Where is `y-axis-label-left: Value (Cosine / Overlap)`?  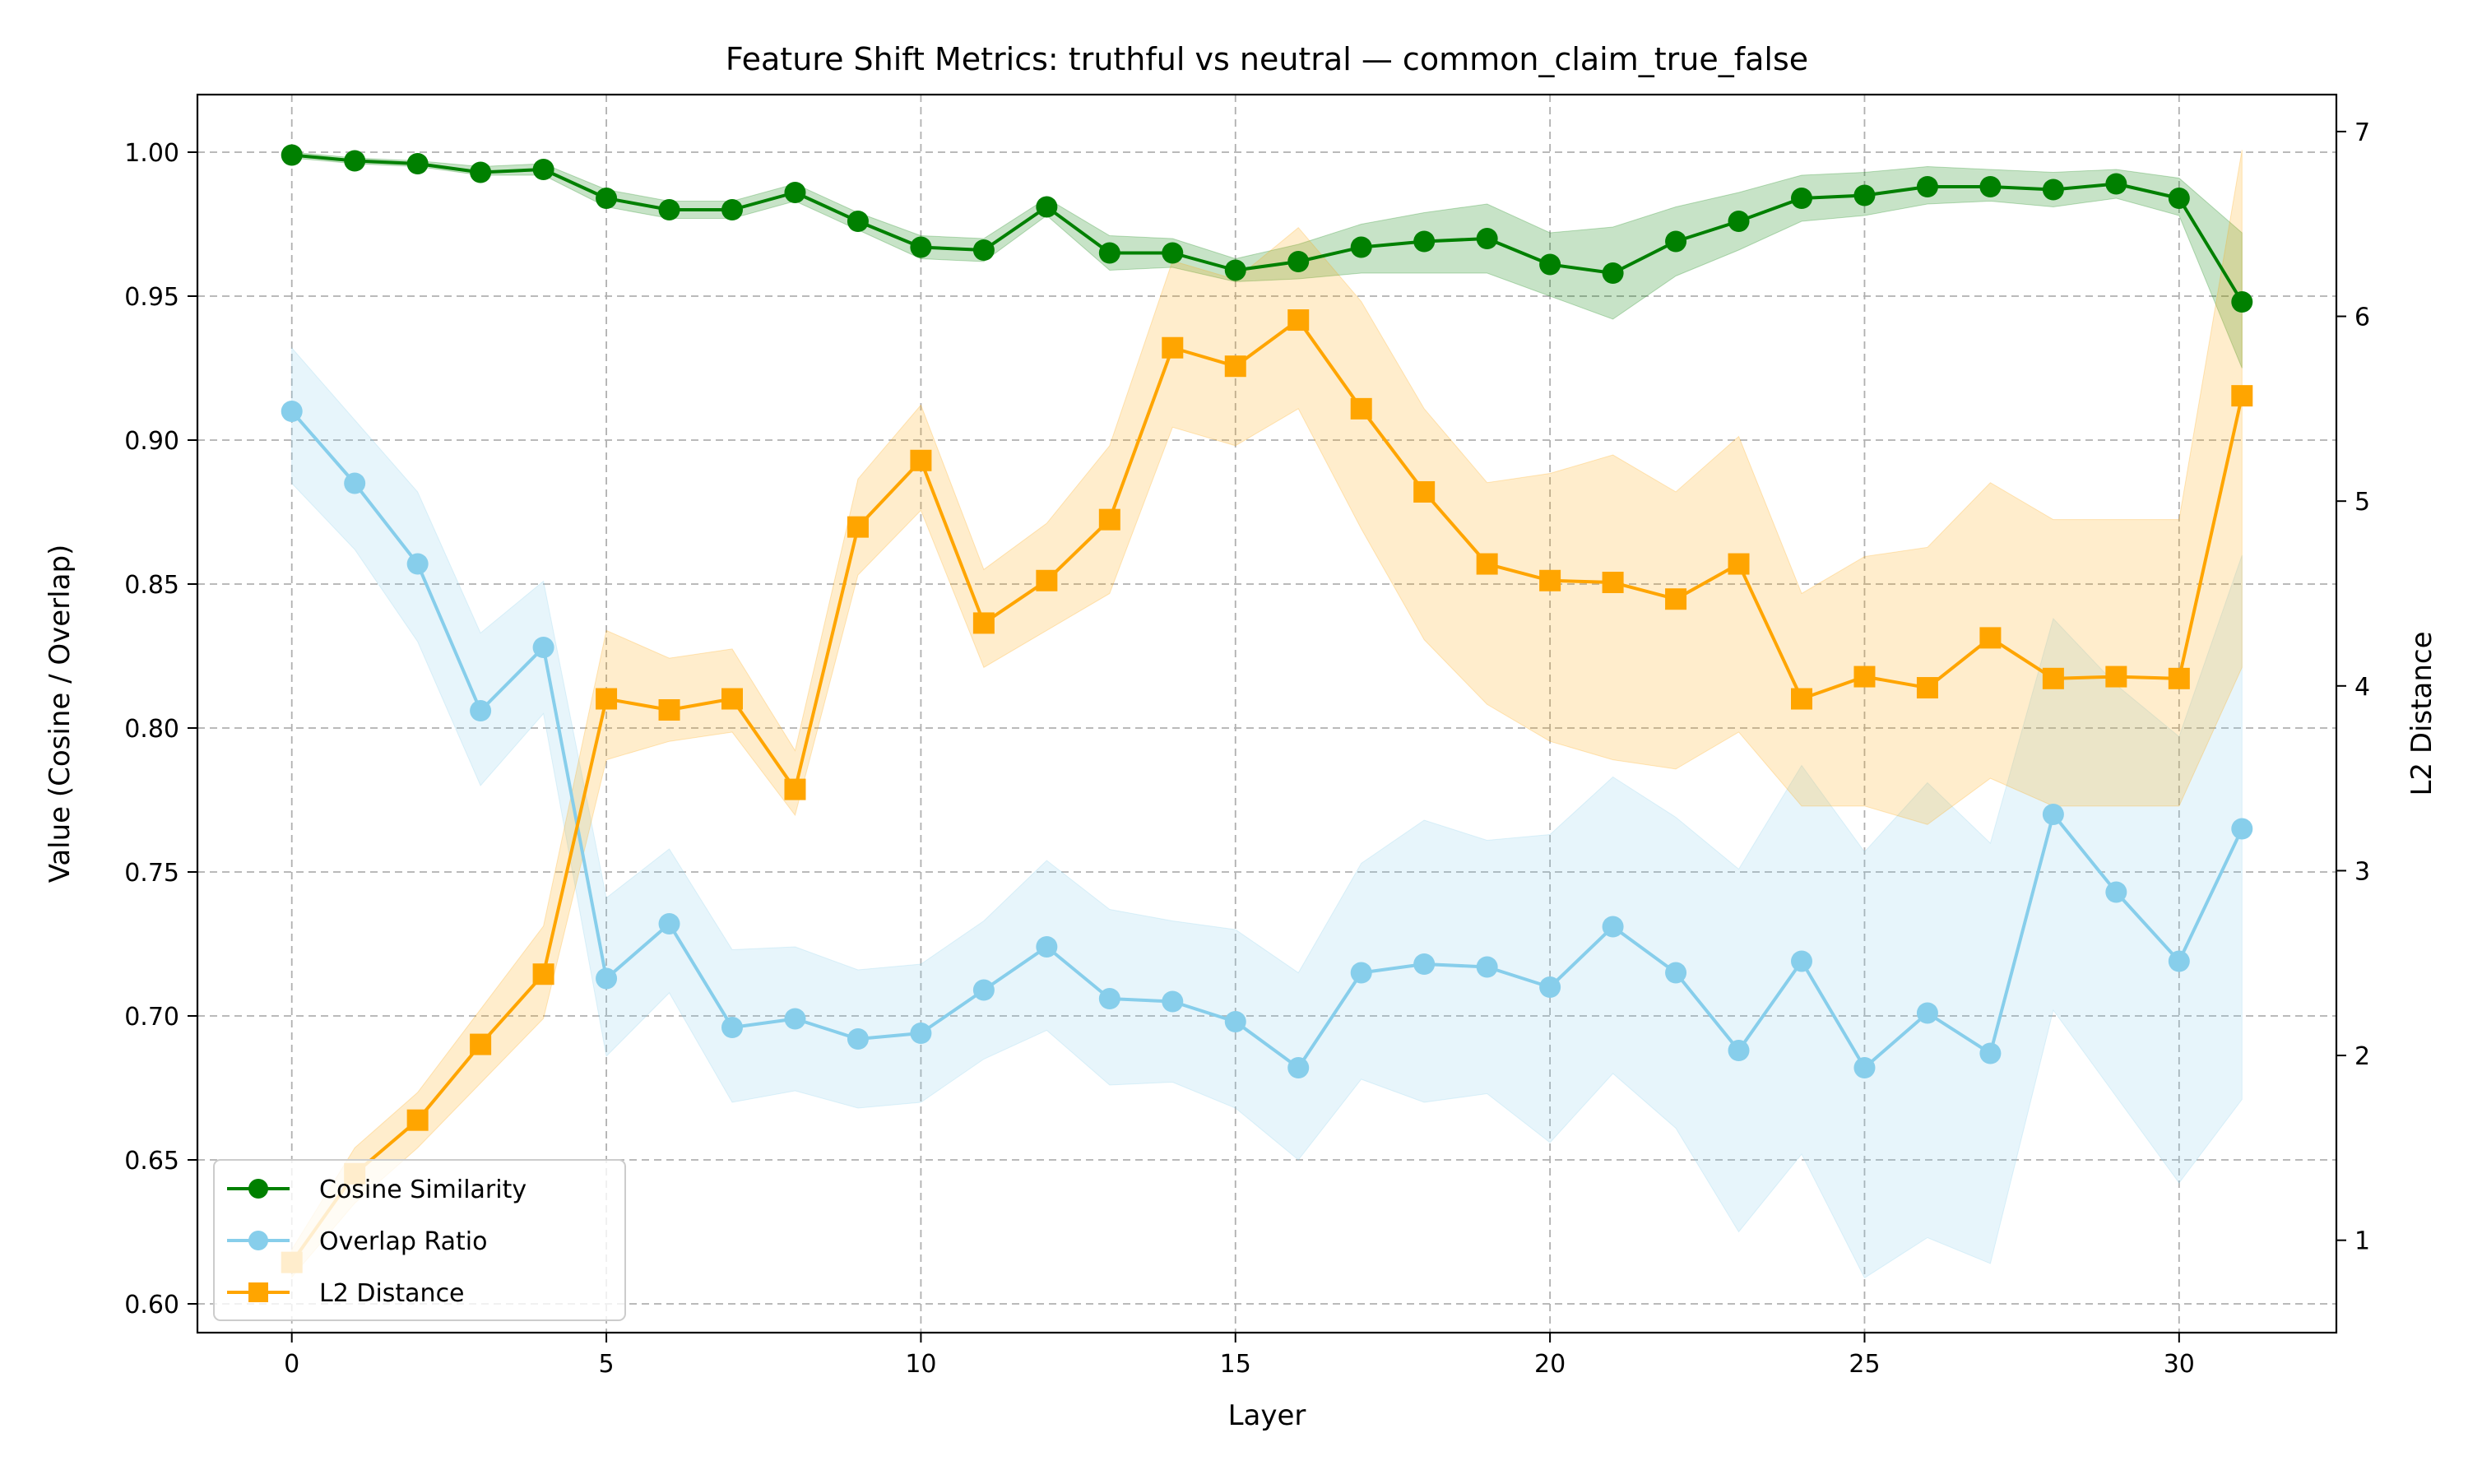
y-axis-label-left: Value (Cosine / Overlap) is located at coordinates (60, 714).